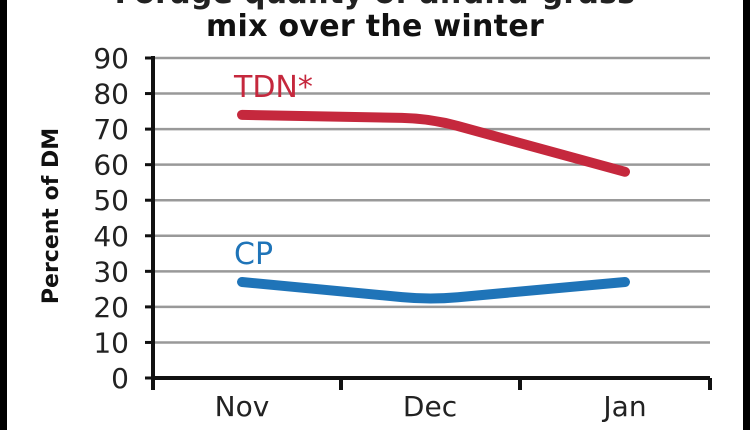  Describe the element at coordinates (433, 290) in the screenshot. I see `series-line-cp` at that location.